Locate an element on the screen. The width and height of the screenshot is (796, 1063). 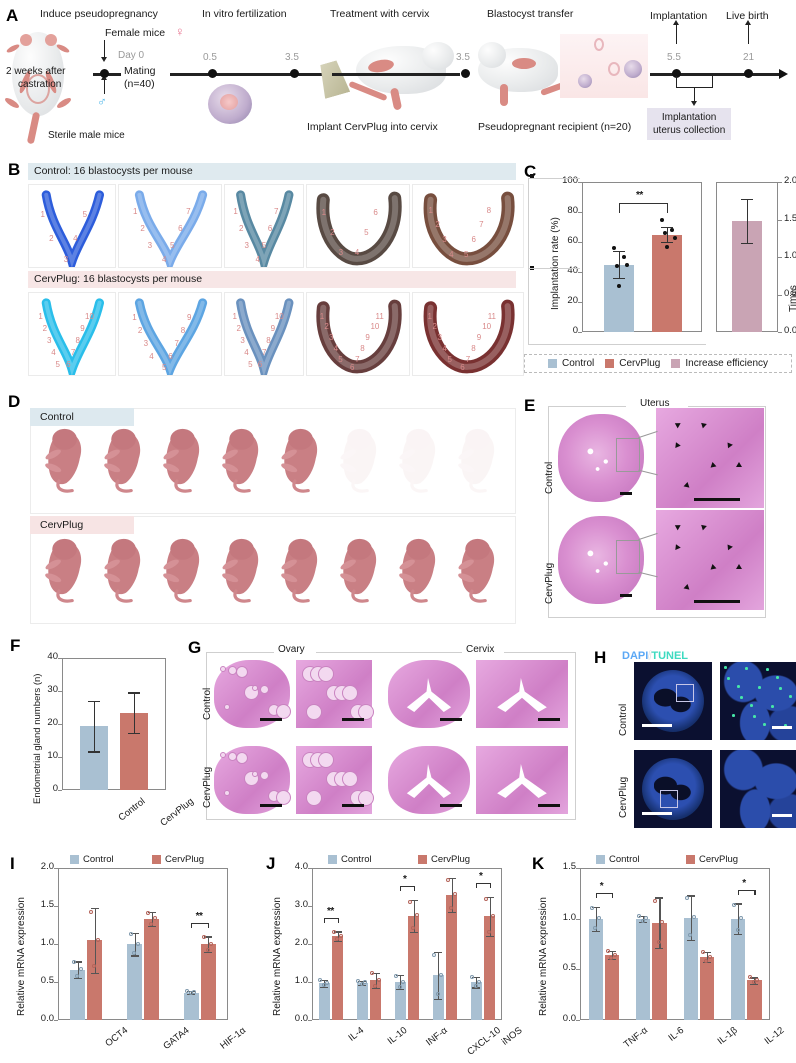
panel-h-row-label-cervplug: CervPlug is located at coordinates (623, 797).